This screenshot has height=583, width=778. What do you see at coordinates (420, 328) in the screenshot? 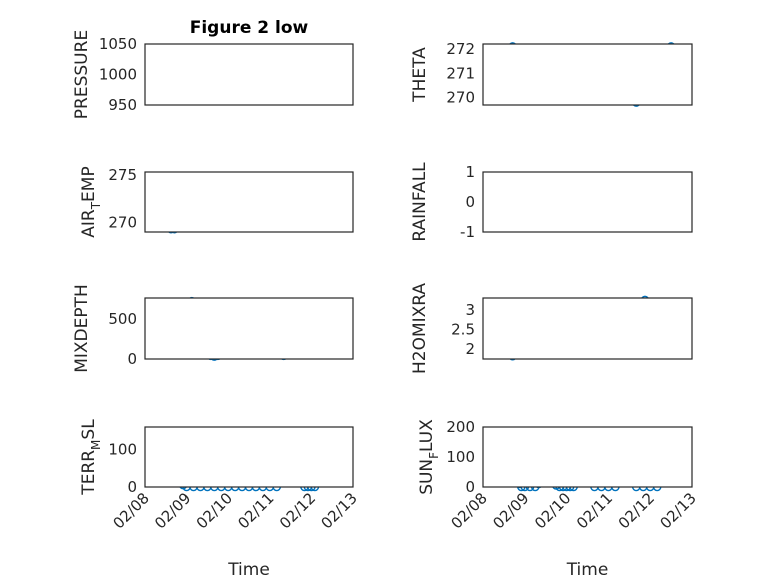
I see `y-axis-label: H2OMIXRA` at bounding box center [420, 328].